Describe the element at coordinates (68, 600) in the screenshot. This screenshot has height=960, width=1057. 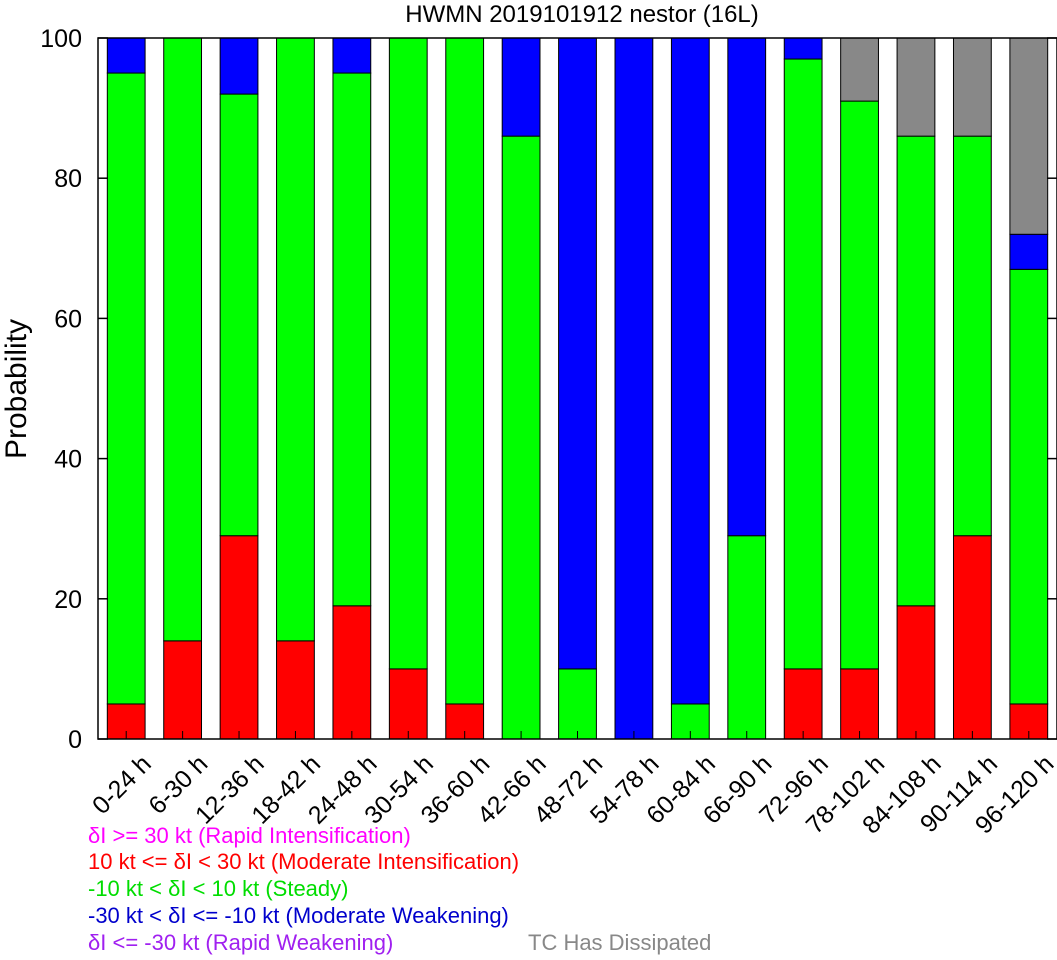
I see `y-tick-label-1: 20` at that location.